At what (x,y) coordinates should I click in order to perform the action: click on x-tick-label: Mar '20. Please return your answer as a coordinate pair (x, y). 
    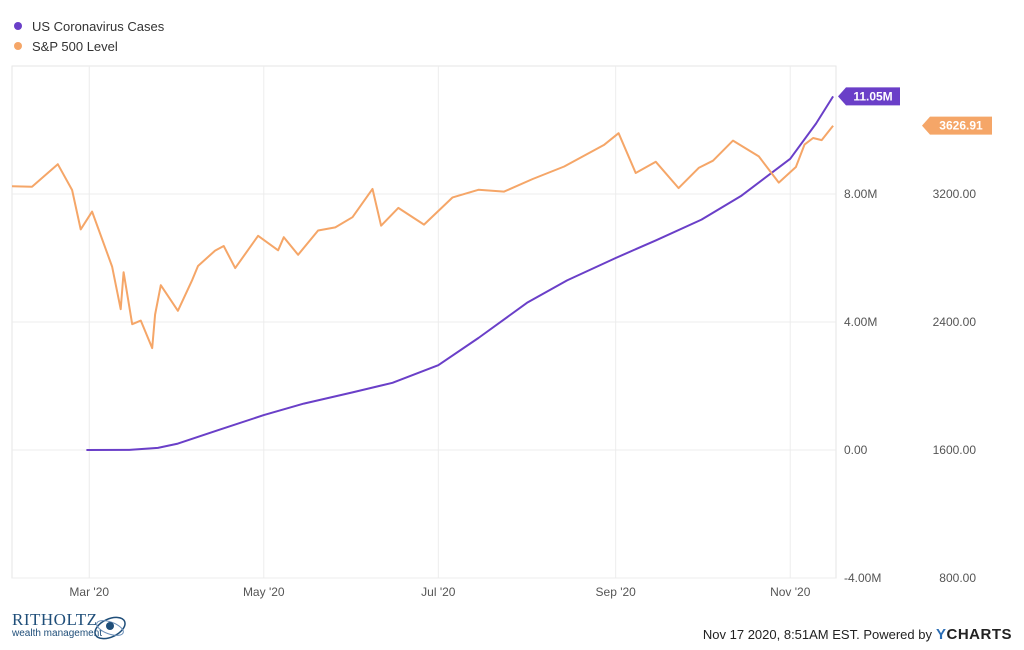
    Looking at the image, I should click on (89, 592).